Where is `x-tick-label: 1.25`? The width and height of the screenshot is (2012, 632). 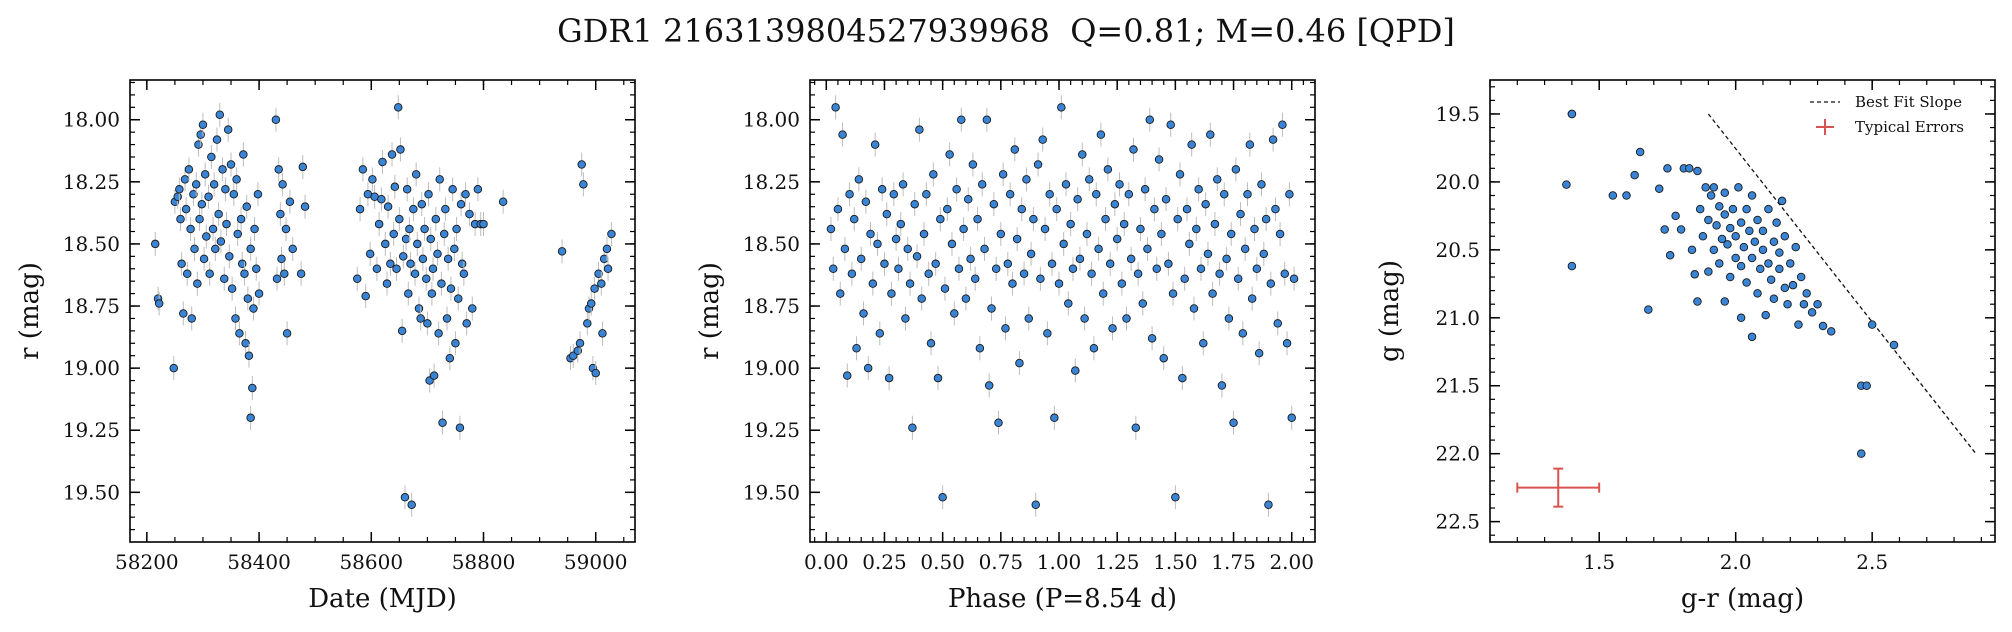
x-tick-label: 1.25 is located at coordinates (1117, 562).